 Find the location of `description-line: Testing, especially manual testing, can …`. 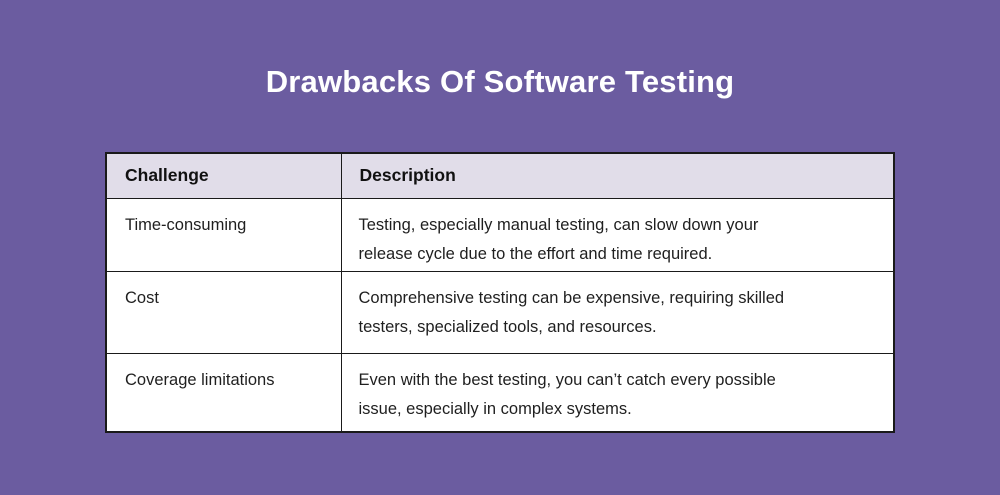

description-line: Testing, especially manual testing, can … is located at coordinates (558, 224).